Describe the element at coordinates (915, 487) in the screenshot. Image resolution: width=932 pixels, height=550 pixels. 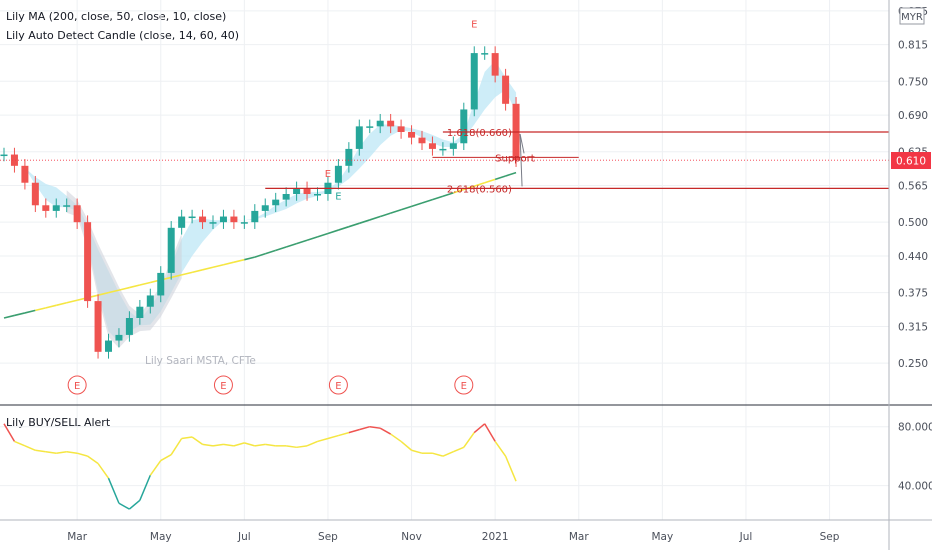
I see `osc-tick-label: 40.000` at that location.